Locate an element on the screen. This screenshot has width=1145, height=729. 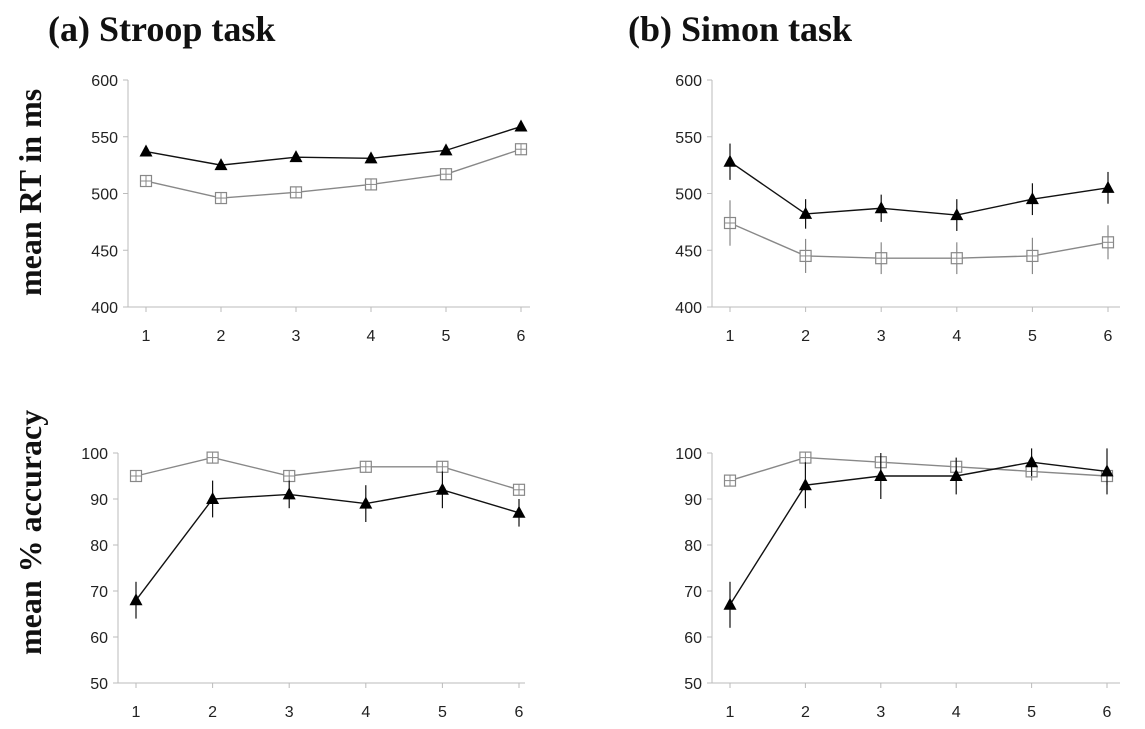
panel-a-title: (a) Stroop task is located at coordinates (162, 29).